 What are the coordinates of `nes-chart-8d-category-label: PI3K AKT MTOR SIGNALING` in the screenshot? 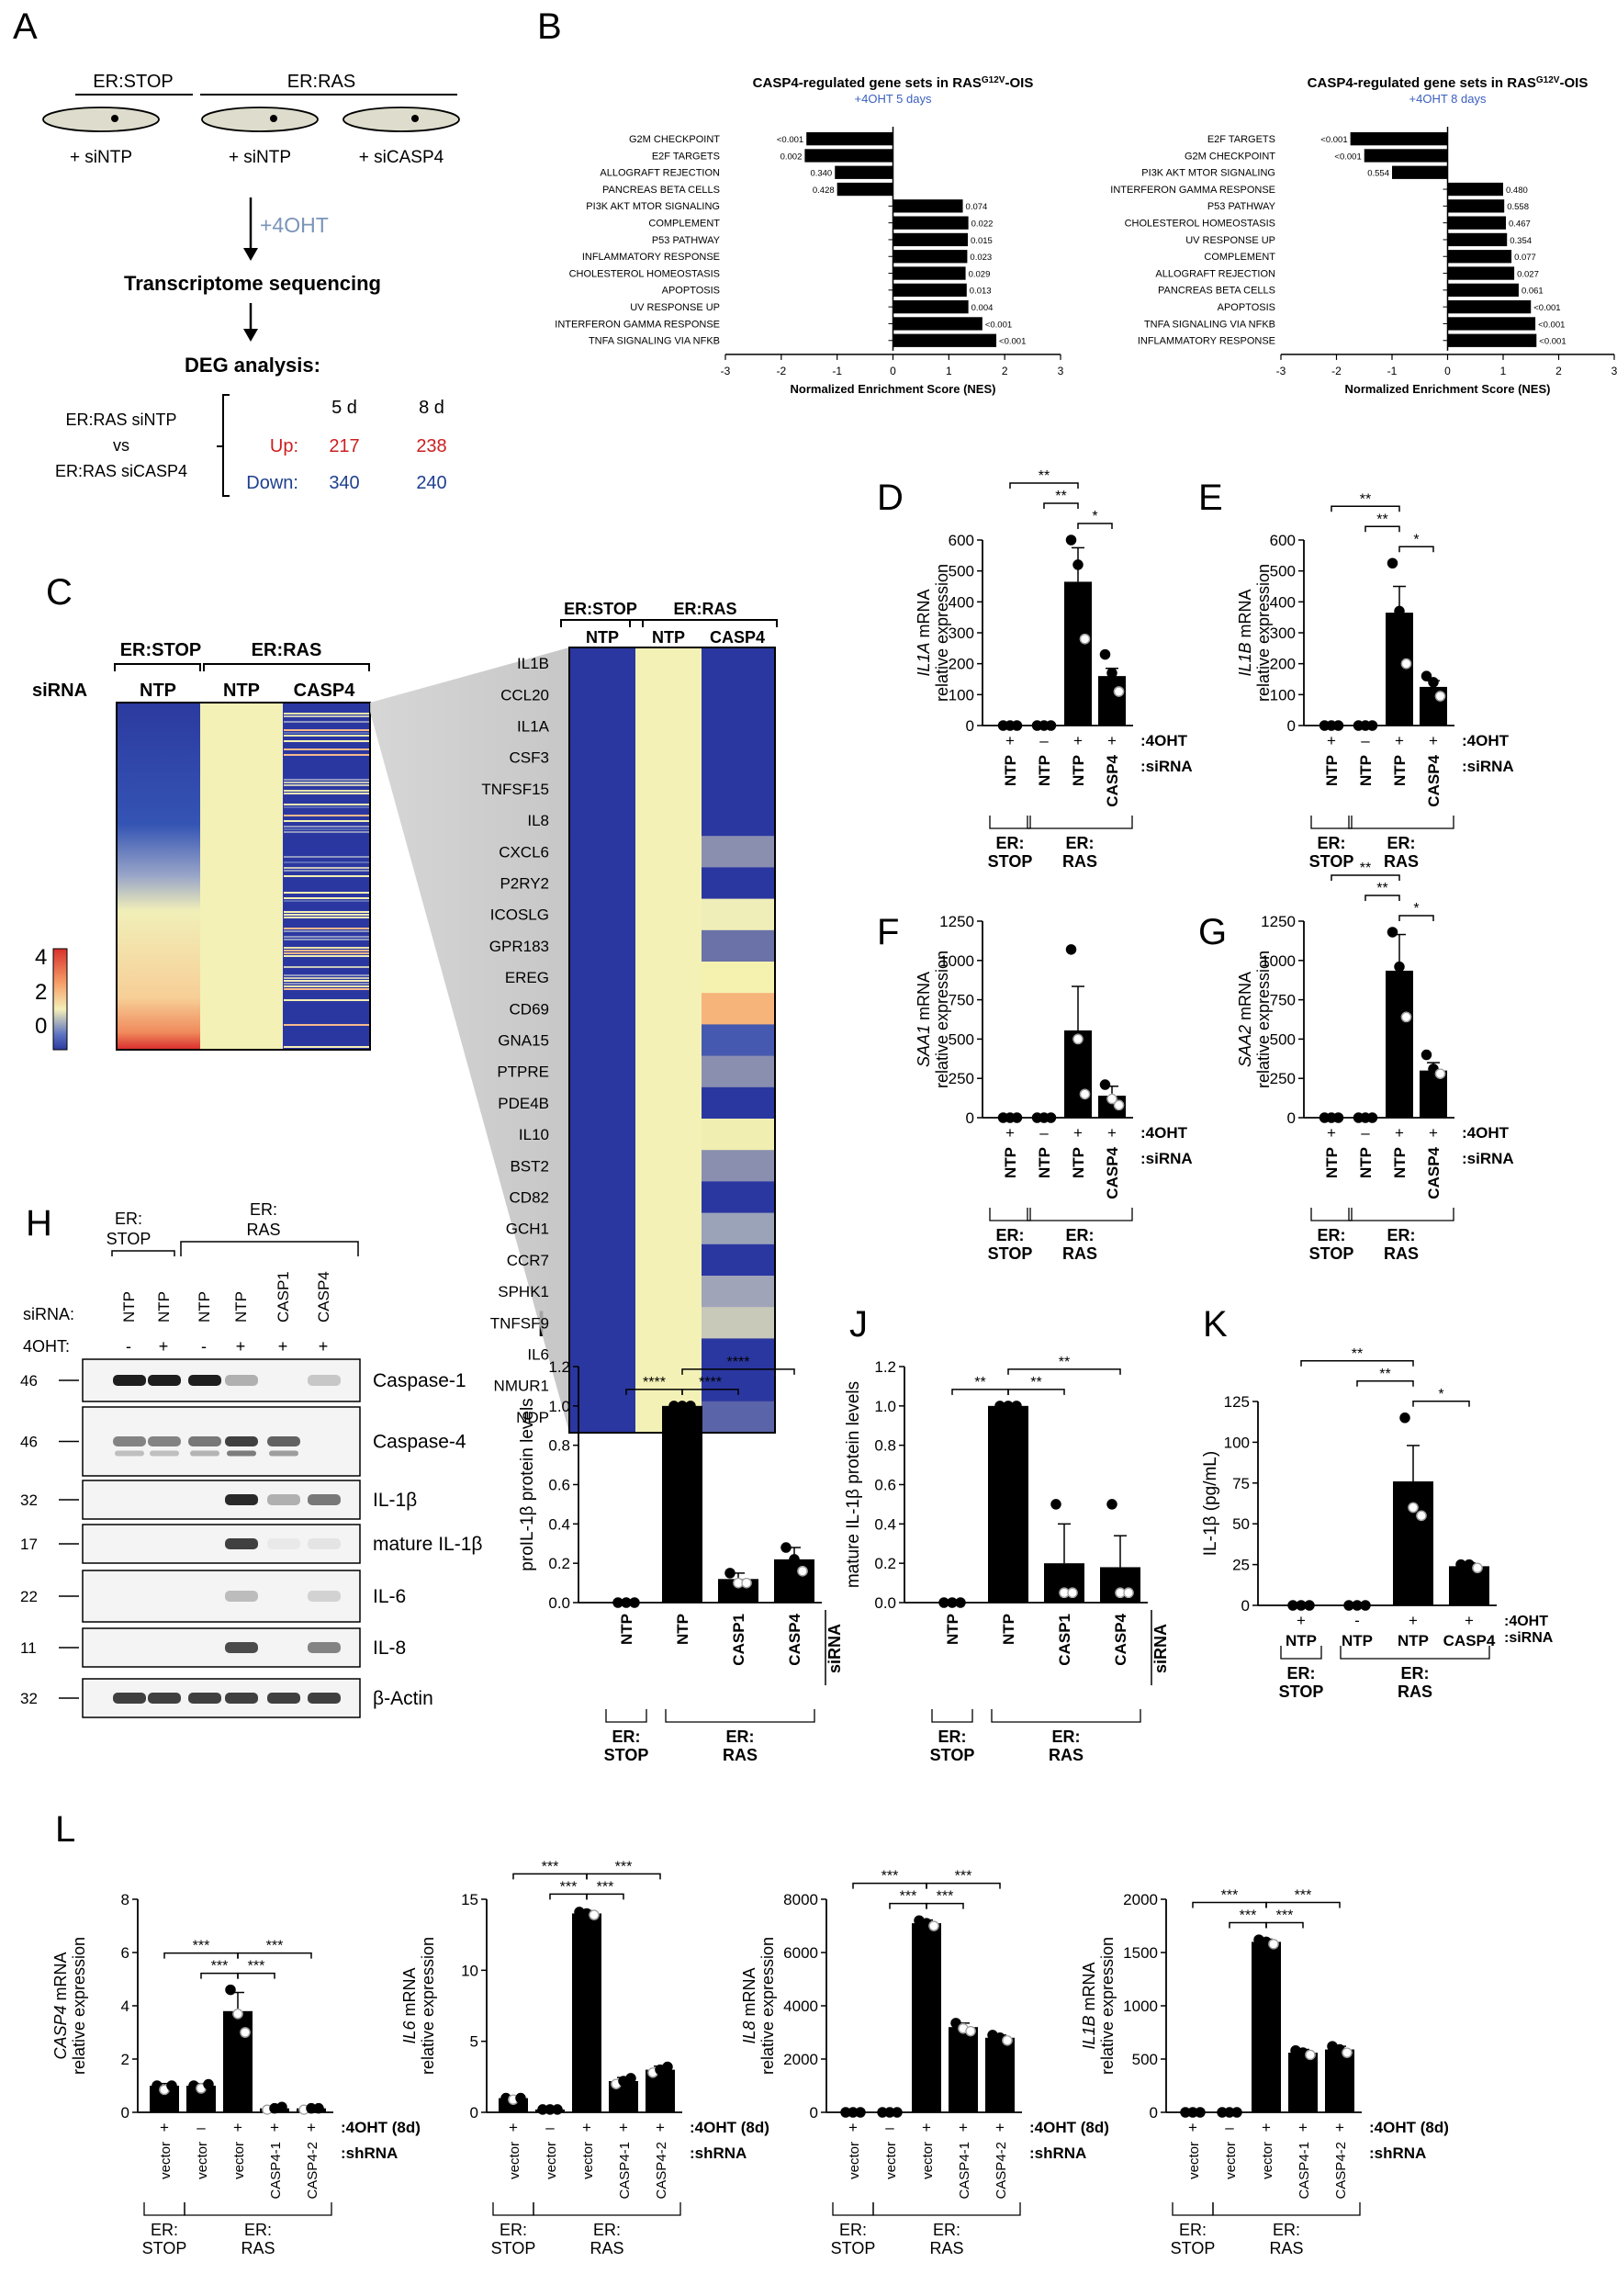 It's located at (1208, 173).